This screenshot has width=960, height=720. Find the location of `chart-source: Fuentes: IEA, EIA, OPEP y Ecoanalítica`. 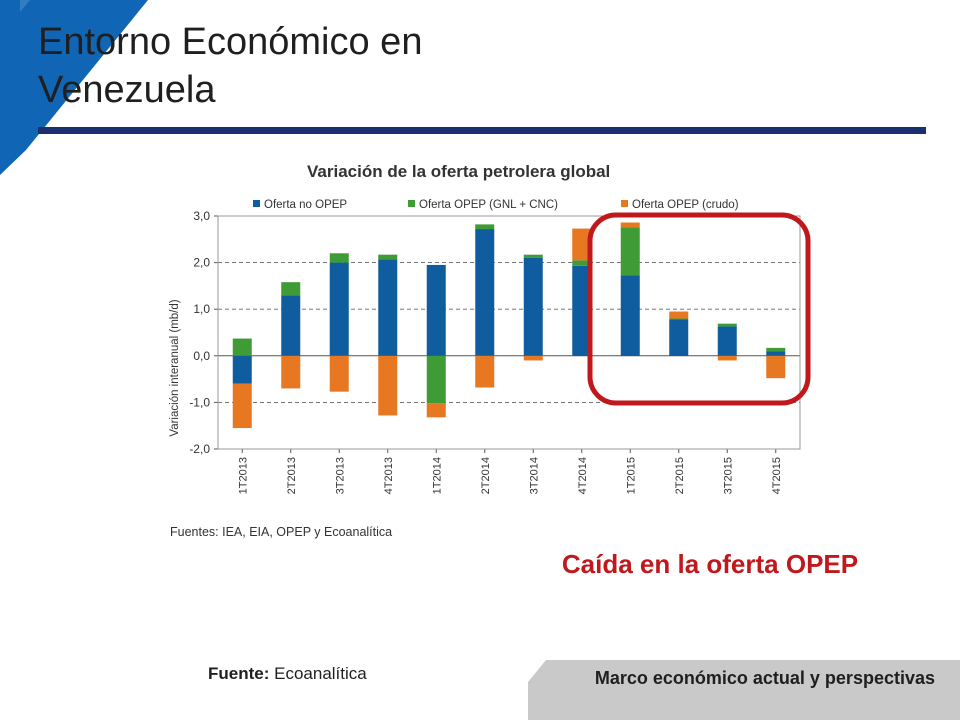

chart-source: Fuentes: IEA, EIA, OPEP y Ecoanalítica is located at coordinates (281, 532).